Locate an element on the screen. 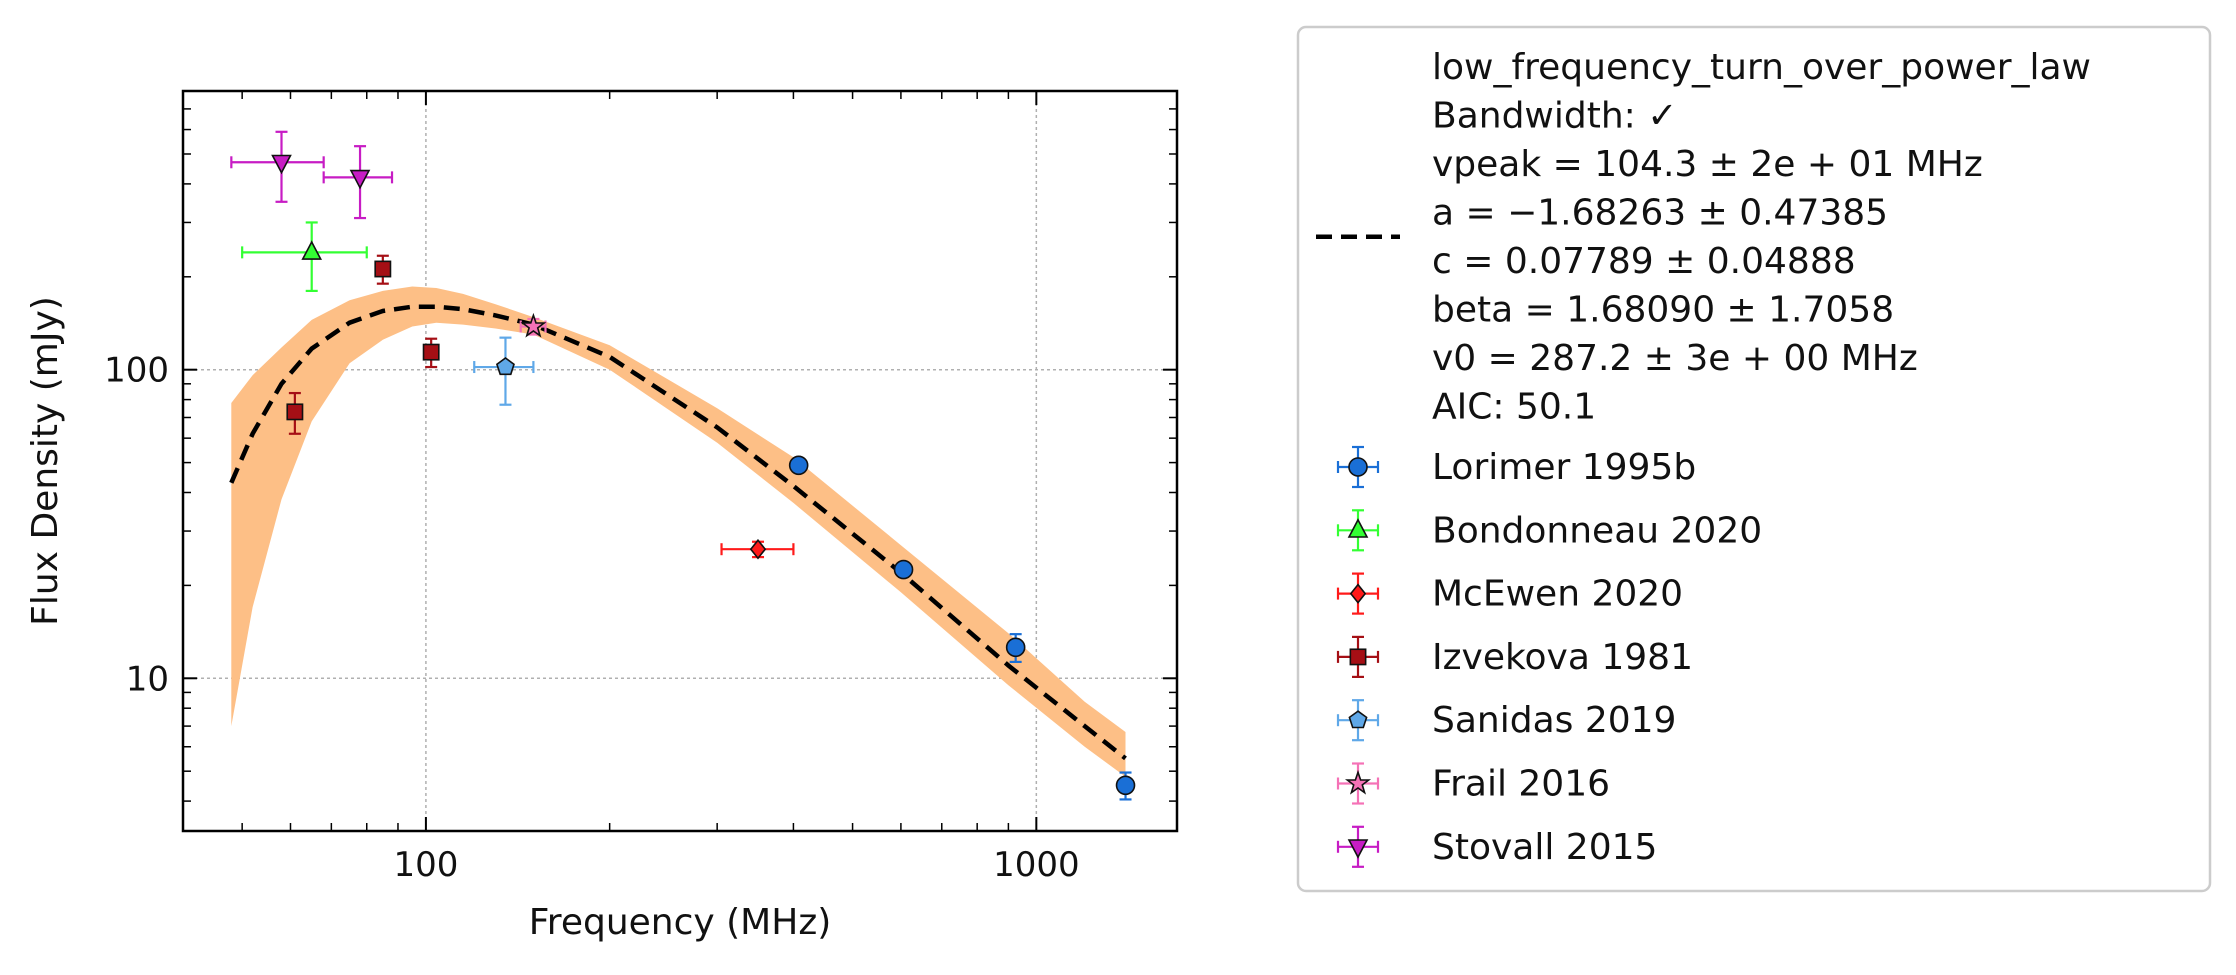 The image size is (2236, 975). legend-entry: Sanidas 2019 is located at coordinates (1506, 720).